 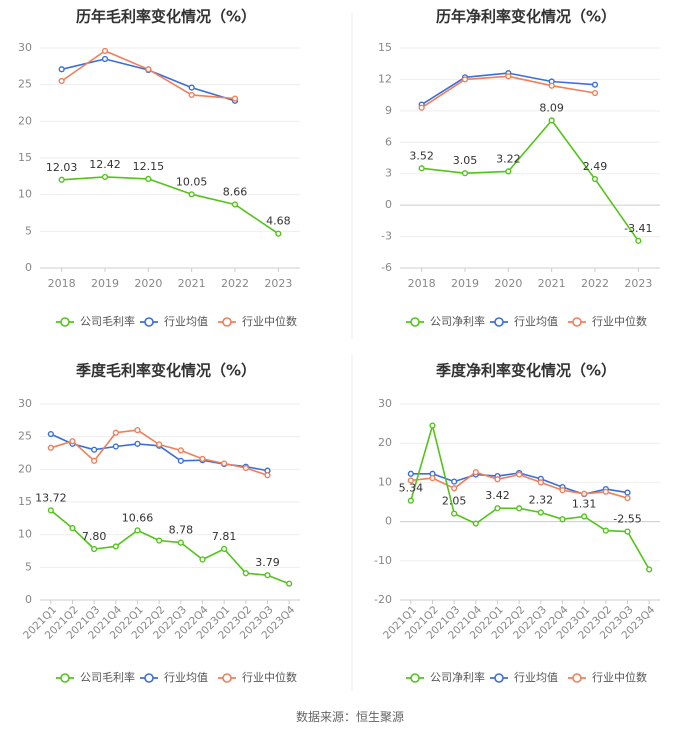 I want to click on x-tick-label: 2018, so click(x=62, y=283).